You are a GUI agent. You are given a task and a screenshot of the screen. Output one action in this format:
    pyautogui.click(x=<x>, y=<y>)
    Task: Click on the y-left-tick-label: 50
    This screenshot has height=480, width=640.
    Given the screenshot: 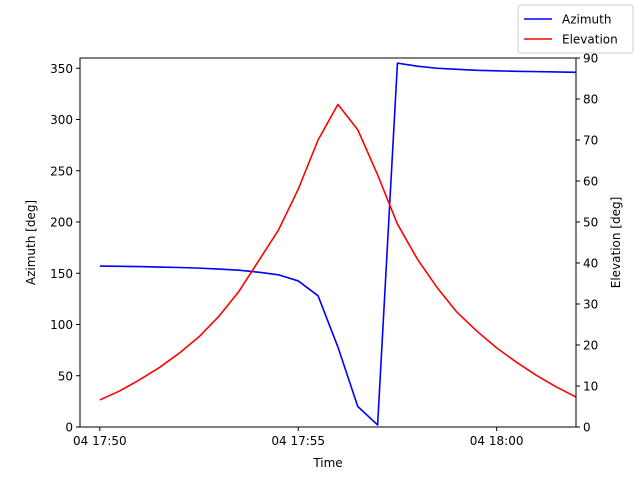 What is the action you would take?
    pyautogui.click(x=65, y=376)
    